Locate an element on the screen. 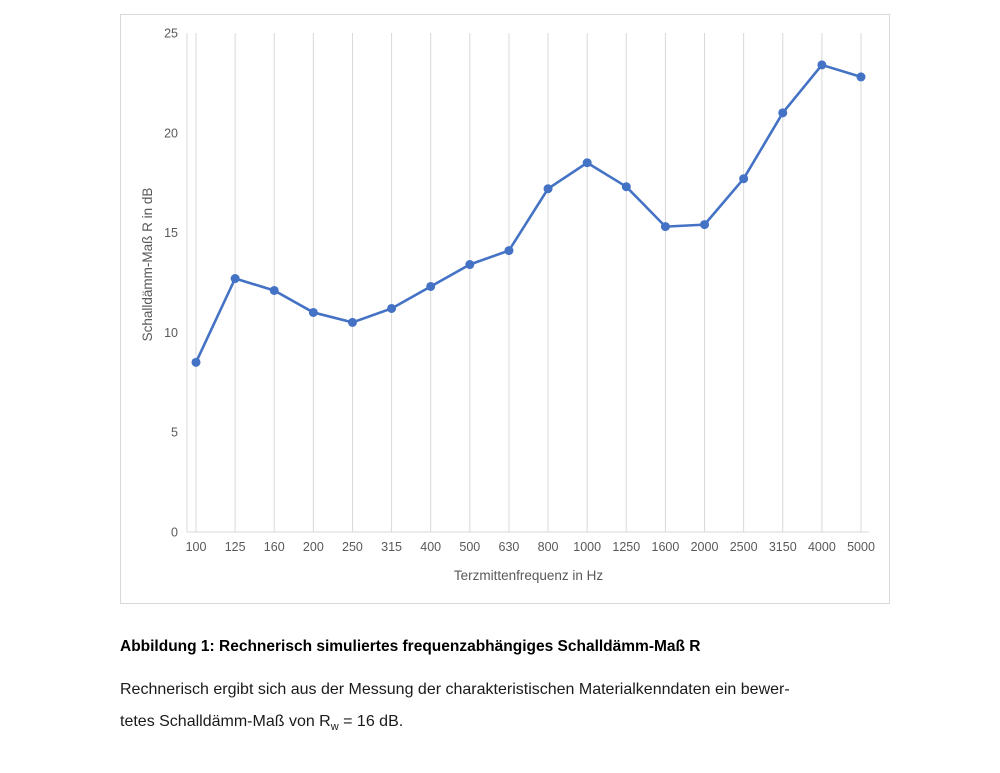 The image size is (1000, 773). x-tick-label: 800 is located at coordinates (548, 547).